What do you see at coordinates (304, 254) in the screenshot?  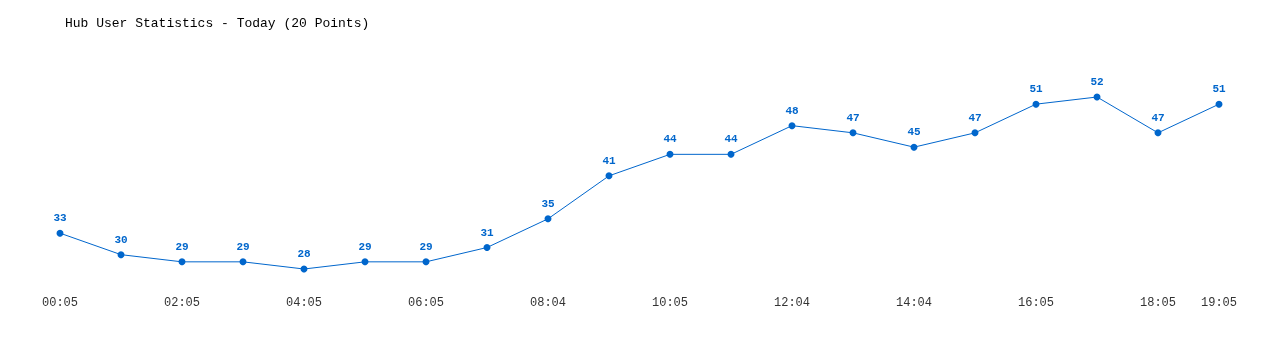 I see `data-label: 28` at bounding box center [304, 254].